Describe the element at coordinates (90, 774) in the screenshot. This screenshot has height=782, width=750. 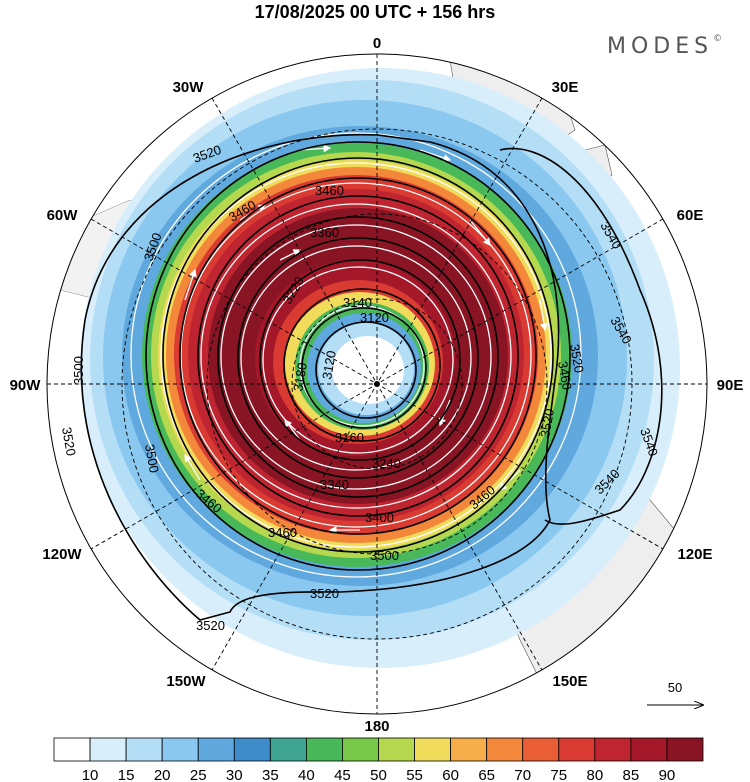
I see `colorbar-tick-label: 10` at that location.